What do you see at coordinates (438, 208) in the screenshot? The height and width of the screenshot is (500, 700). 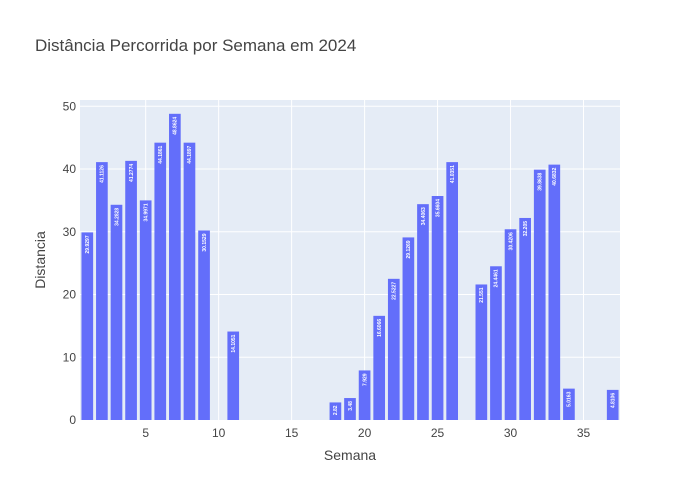 I see `bar-value-label: 35.6604` at bounding box center [438, 208].